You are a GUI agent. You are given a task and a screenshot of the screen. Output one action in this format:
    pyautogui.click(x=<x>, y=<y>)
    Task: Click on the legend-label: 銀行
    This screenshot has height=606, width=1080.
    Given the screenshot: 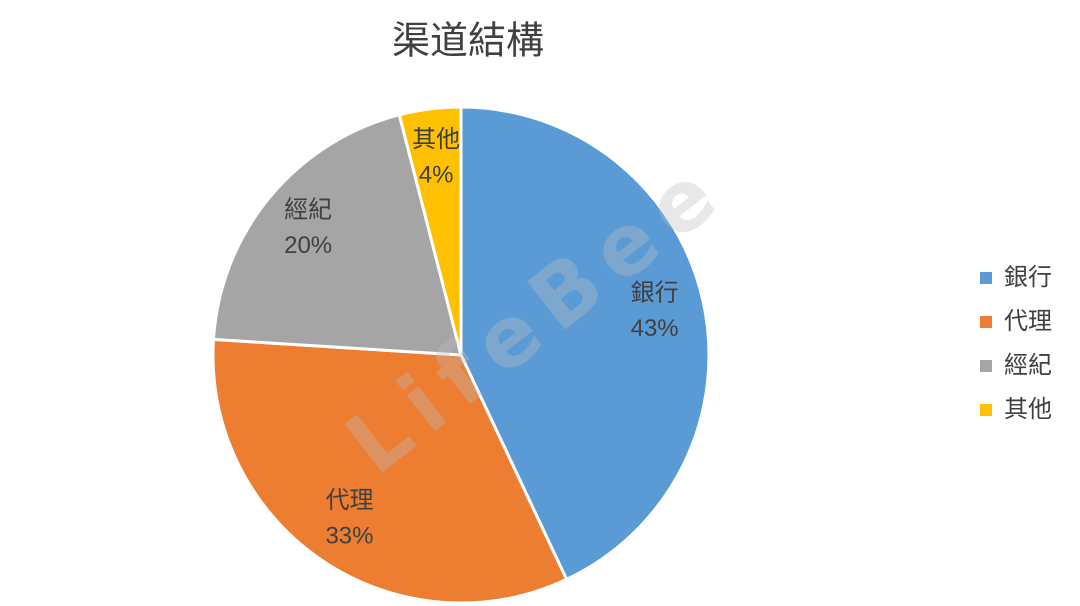 What is the action you would take?
    pyautogui.click(x=1028, y=277)
    